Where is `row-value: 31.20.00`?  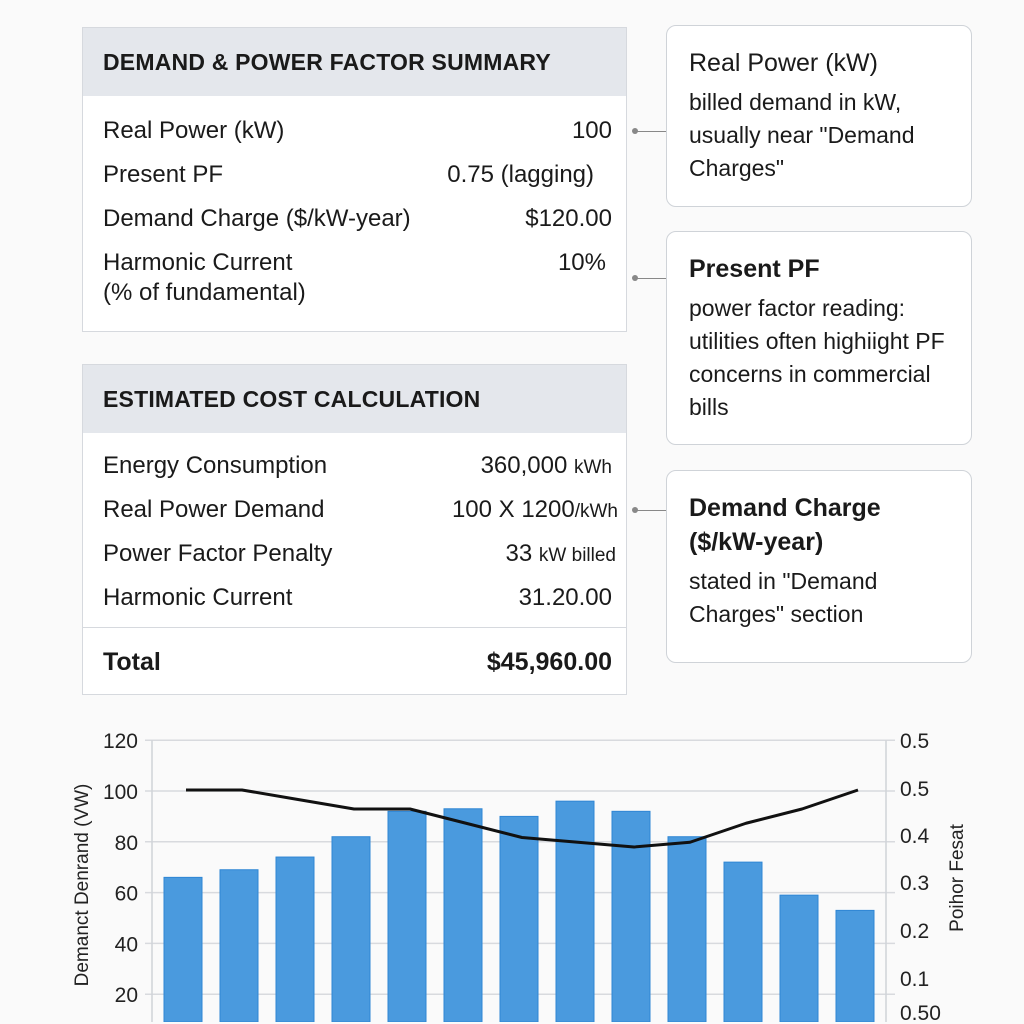
row-value: 31.20.00 is located at coordinates (565, 597).